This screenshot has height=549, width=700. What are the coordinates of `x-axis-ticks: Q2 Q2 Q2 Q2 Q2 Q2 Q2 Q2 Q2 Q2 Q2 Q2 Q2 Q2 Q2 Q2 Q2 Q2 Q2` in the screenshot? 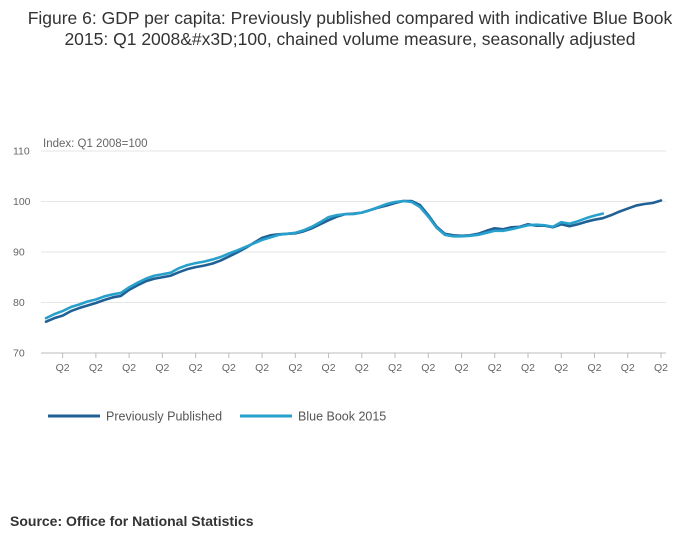 It's located at (362, 363).